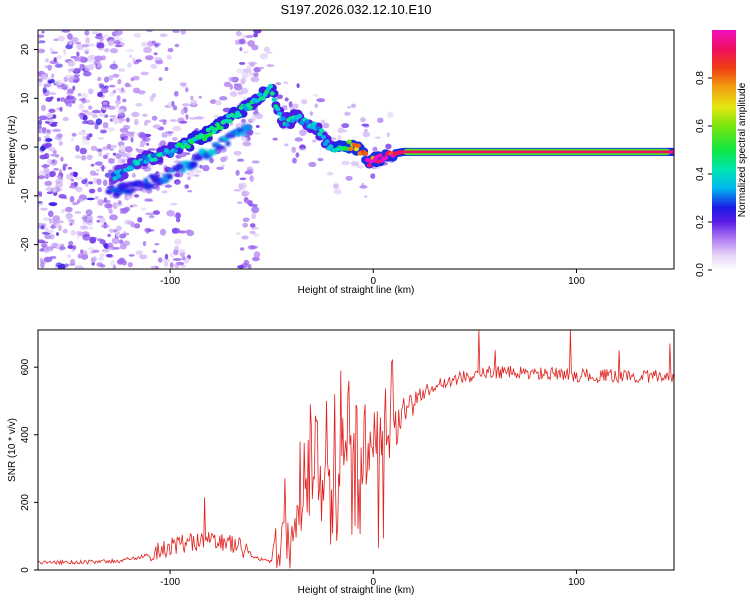 The width and height of the screenshot is (750, 600). I want to click on colorbar-tick-label: 0.0, so click(700, 270).